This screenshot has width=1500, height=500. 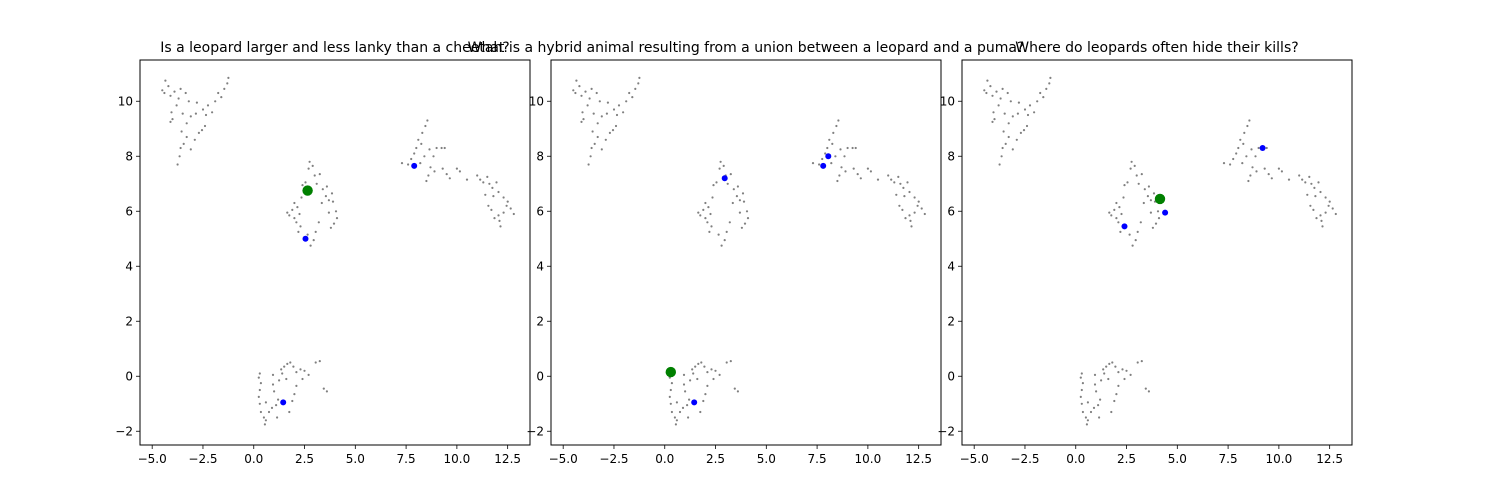 I want to click on x-tick-label: −5.0, so click(x=563, y=459).